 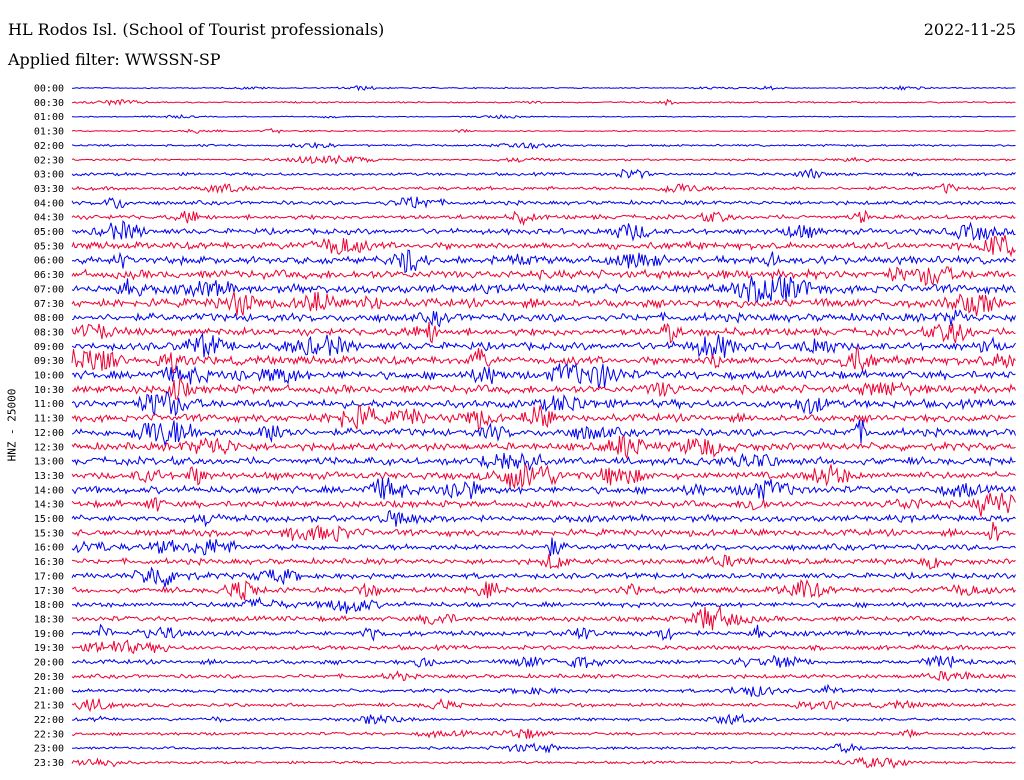 I want to click on time-tick-label: 07:00, so click(x=49, y=289).